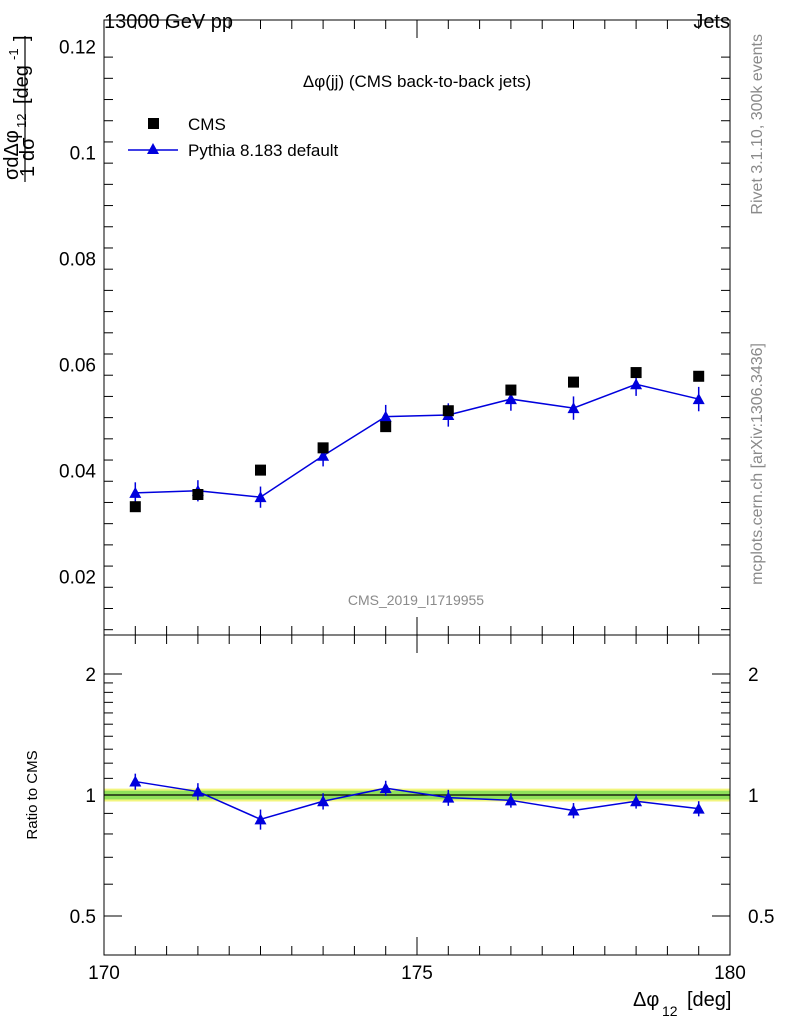 The width and height of the screenshot is (786, 1024). I want to click on legend-pythia-marker, so click(153, 148).